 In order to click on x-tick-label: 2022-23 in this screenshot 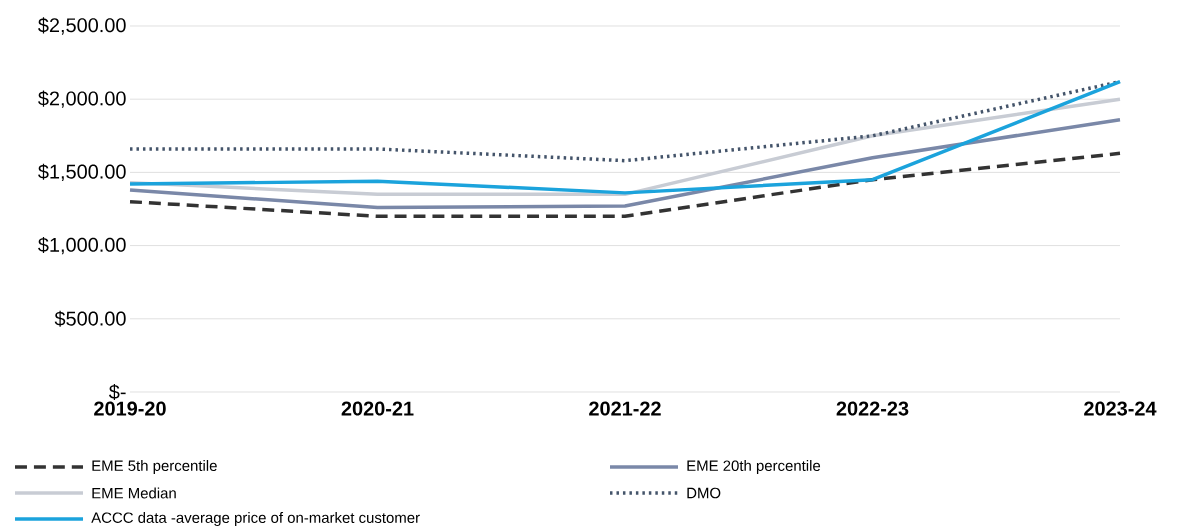, I will do `click(872, 408)`.